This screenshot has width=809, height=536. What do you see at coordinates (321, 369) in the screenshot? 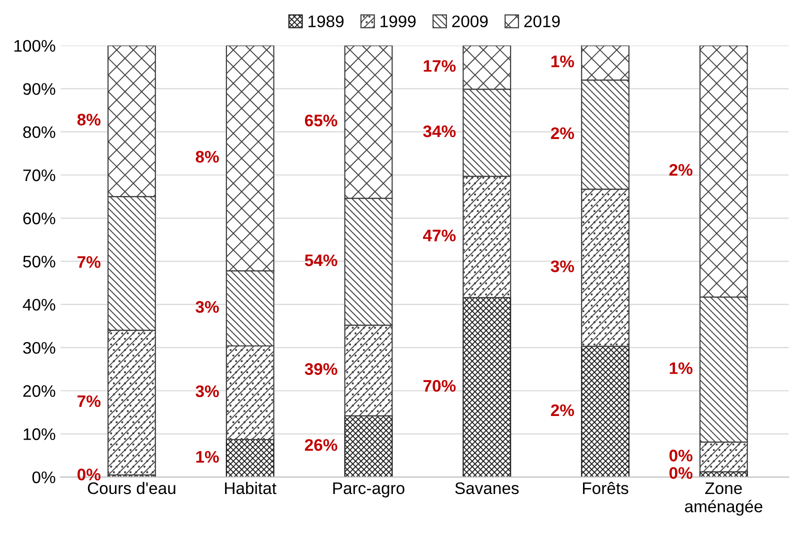
I see `annotation: 39%` at bounding box center [321, 369].